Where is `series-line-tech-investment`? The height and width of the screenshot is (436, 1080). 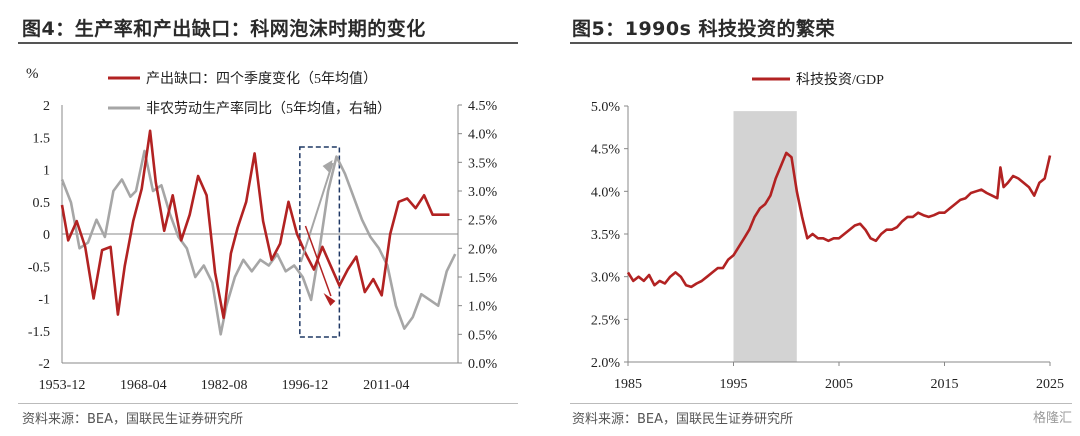 series-line-tech-investment is located at coordinates (839, 220).